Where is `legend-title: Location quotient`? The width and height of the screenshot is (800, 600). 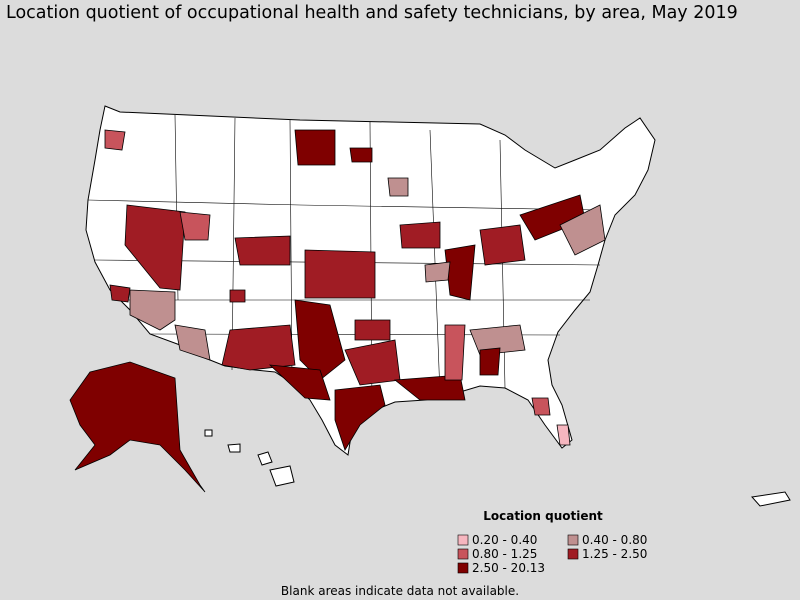 legend-title: Location quotient is located at coordinates (543, 516).